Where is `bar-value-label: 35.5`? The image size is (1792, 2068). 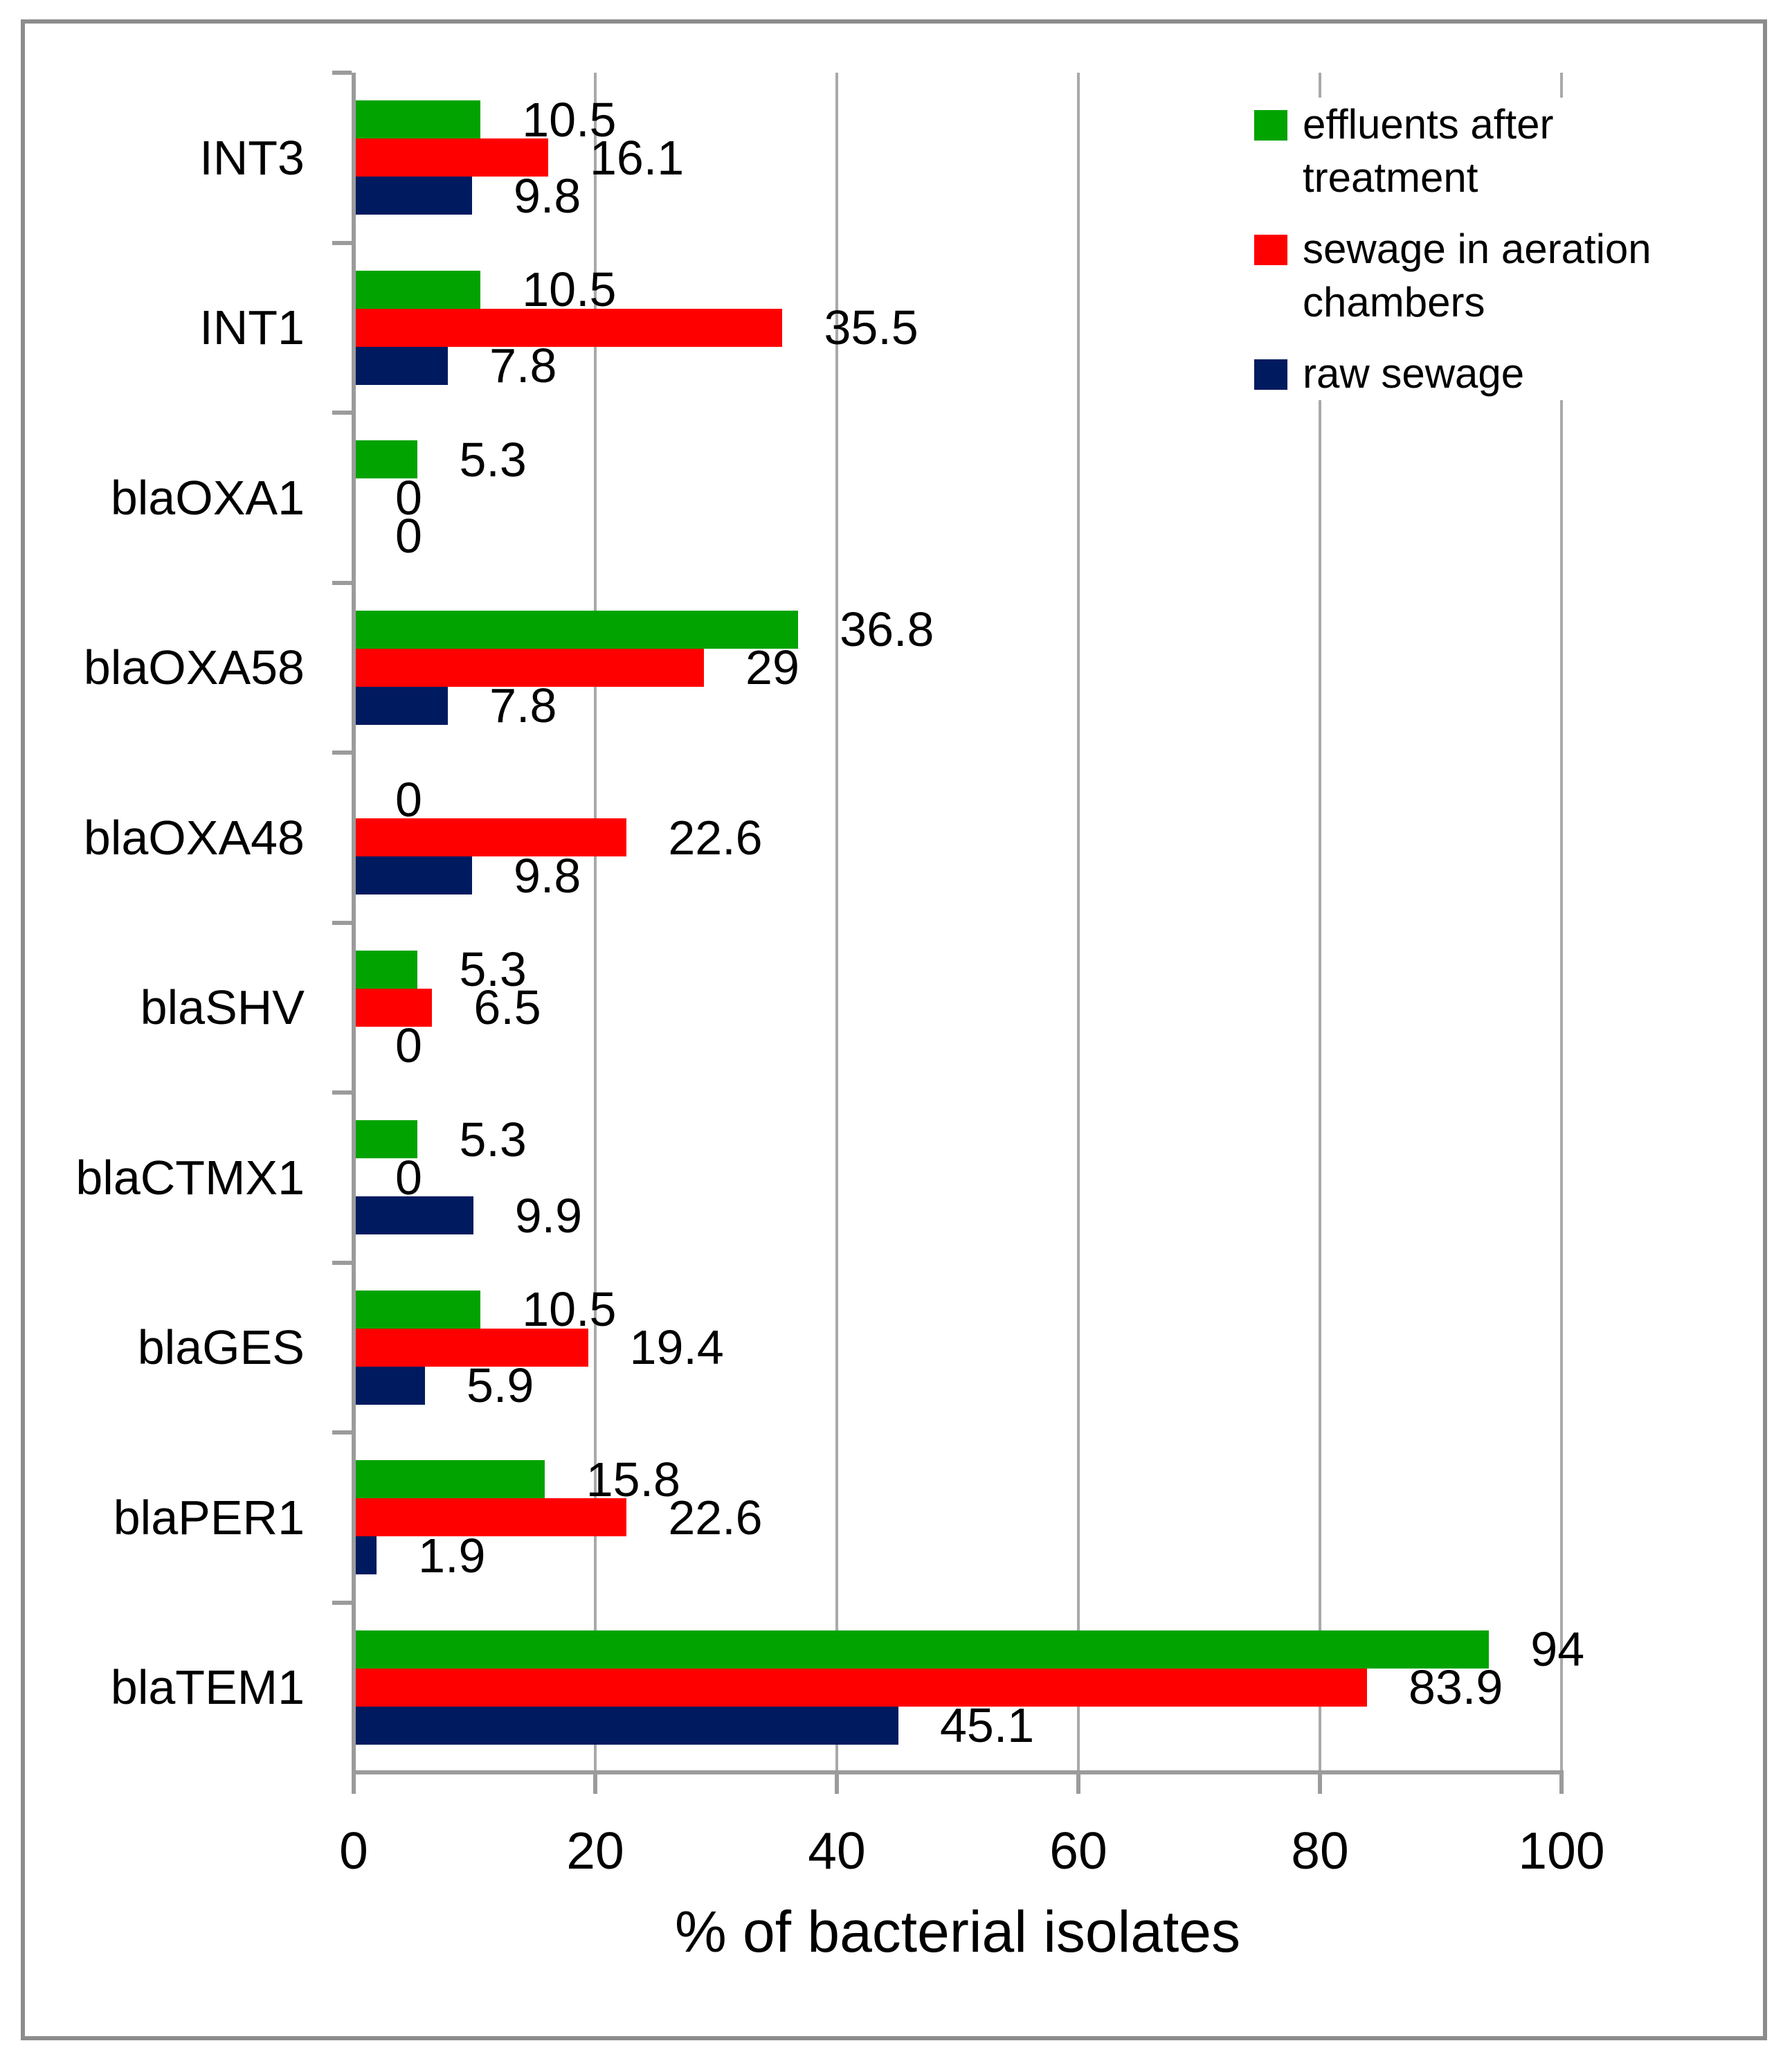
bar-value-label: 35.5 is located at coordinates (871, 327).